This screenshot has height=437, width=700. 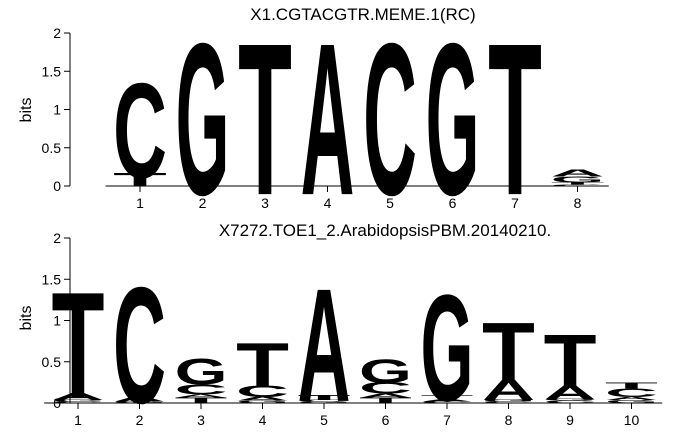 What do you see at coordinates (570, 420) in the screenshot?
I see `x-tick-label: 9` at bounding box center [570, 420].